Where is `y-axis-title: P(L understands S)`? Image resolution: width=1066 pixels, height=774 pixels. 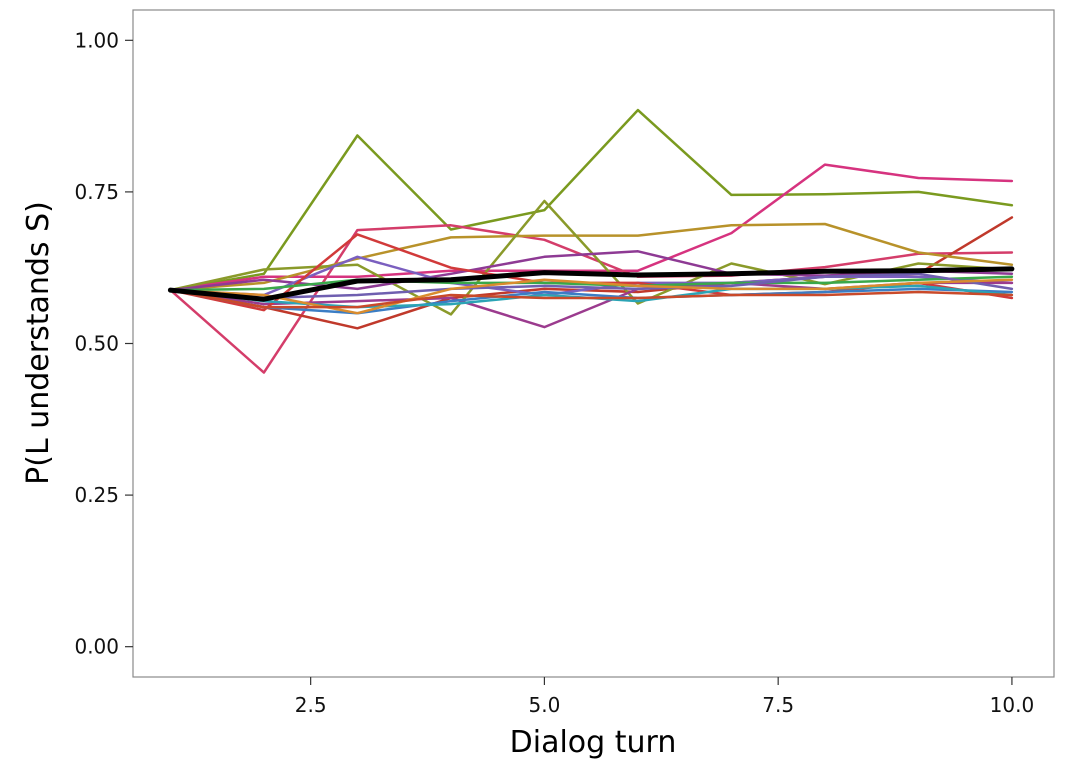 y-axis-title: P(L understands S) is located at coordinates (38, 343).